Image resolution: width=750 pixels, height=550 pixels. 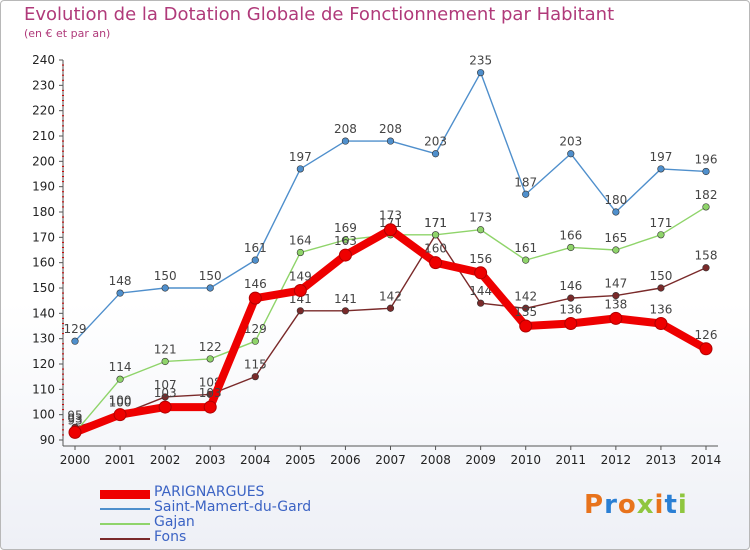 What do you see at coordinates (706, 335) in the screenshot?
I see `data-label-parignargues: 126` at bounding box center [706, 335].